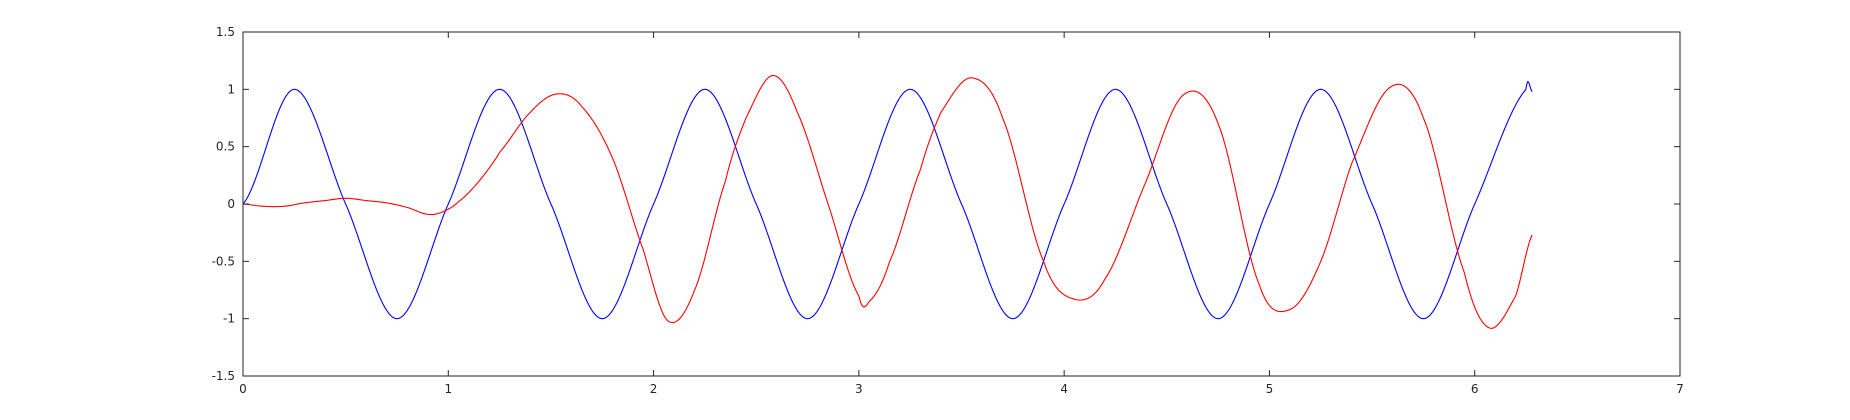 The image size is (1850, 420). I want to click on x-tick-label: 0, so click(243, 389).